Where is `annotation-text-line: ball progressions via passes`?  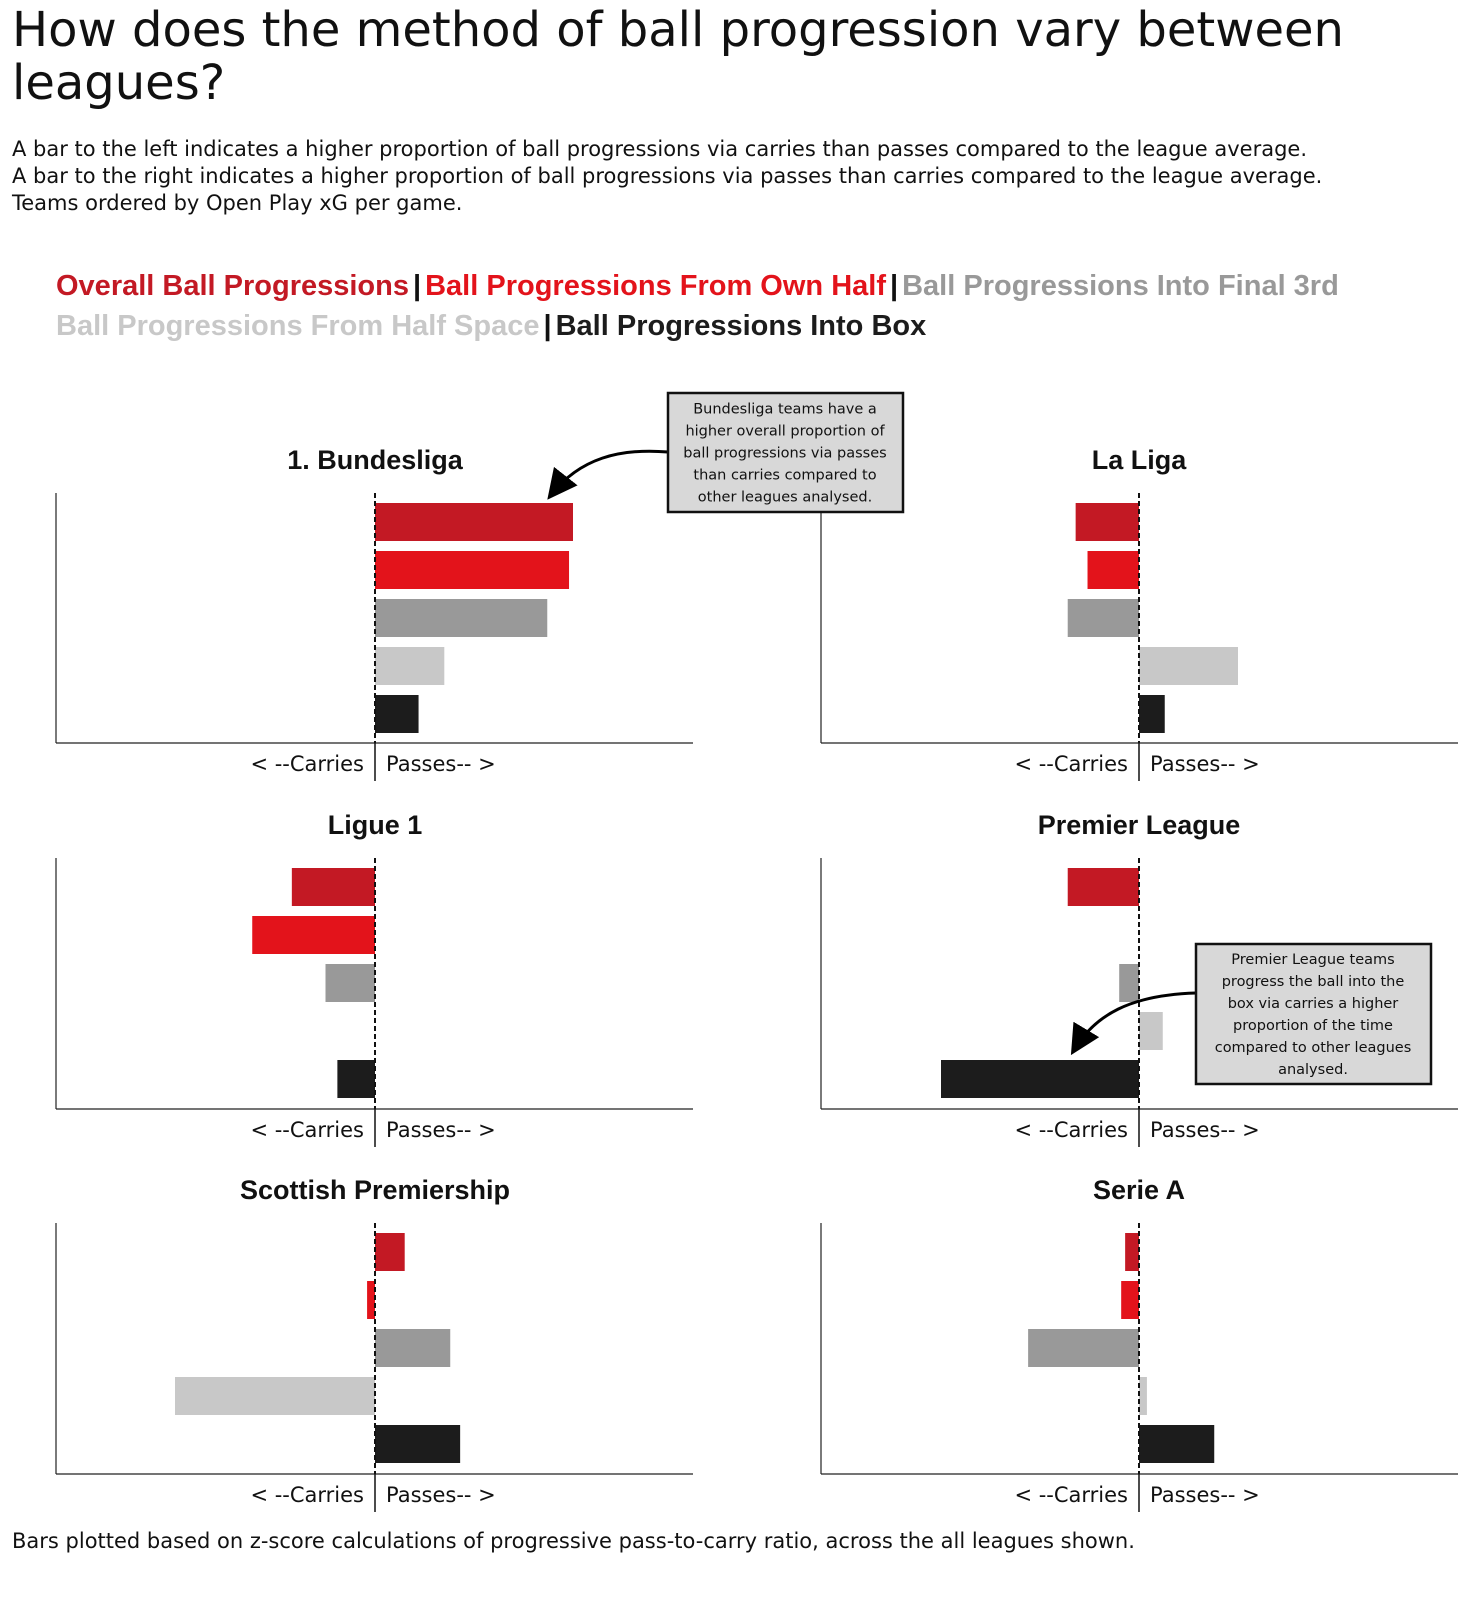 annotation-text-line: ball progressions via passes is located at coordinates (784, 454).